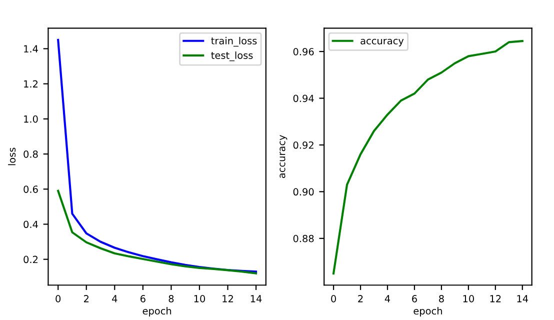 The width and height of the screenshot is (554, 320). Describe the element at coordinates (31, 189) in the screenshot. I see `y-tick-label: 0.6` at that location.